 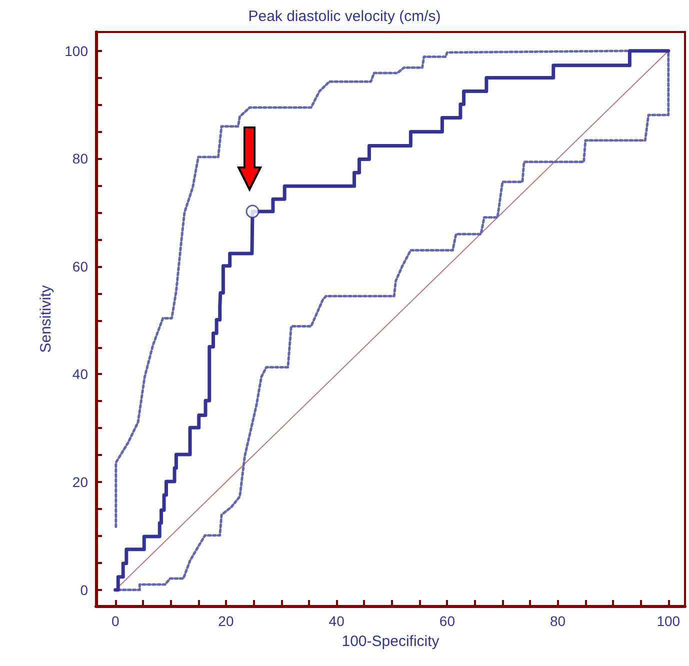 What do you see at coordinates (391, 641) in the screenshot?
I see `x-axis-title: 100-Specificity` at bounding box center [391, 641].